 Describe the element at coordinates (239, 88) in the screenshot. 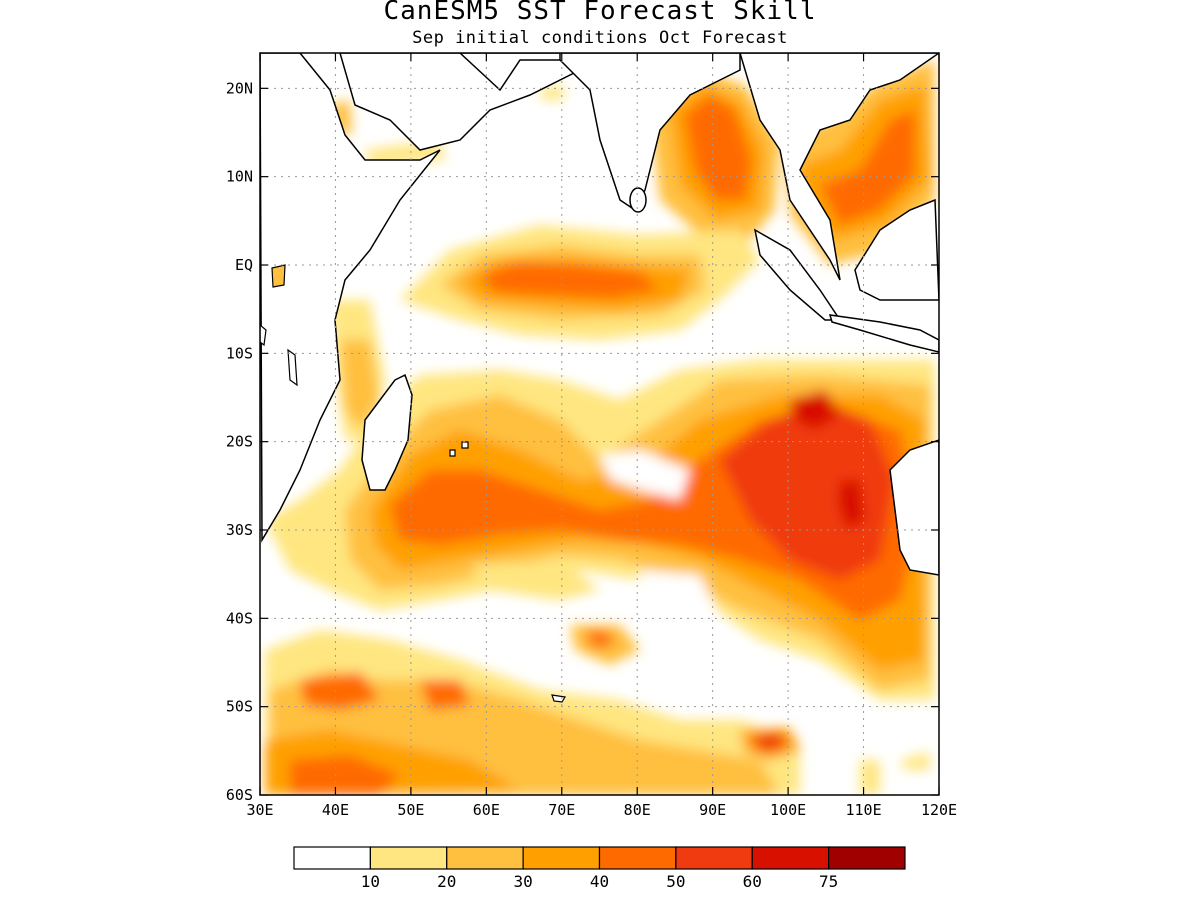

I see `lat-tick-label: 20N` at that location.